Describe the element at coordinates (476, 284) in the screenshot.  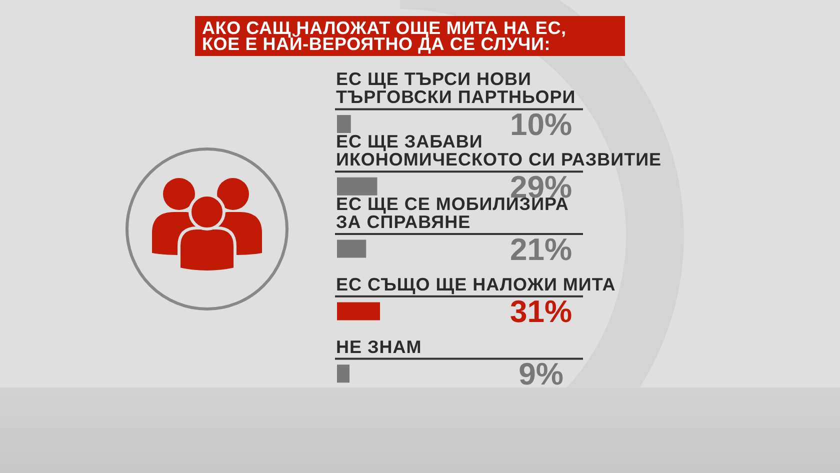
I see `y-tick-label: ЕС СЪЩО ЩЕ НАЛОЖИ МИТА` at that location.